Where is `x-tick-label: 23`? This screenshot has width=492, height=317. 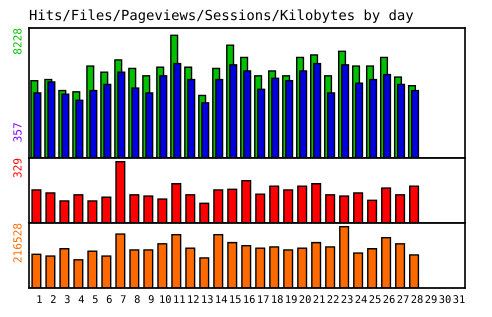
x-tick-label: 23 is located at coordinates (347, 299).